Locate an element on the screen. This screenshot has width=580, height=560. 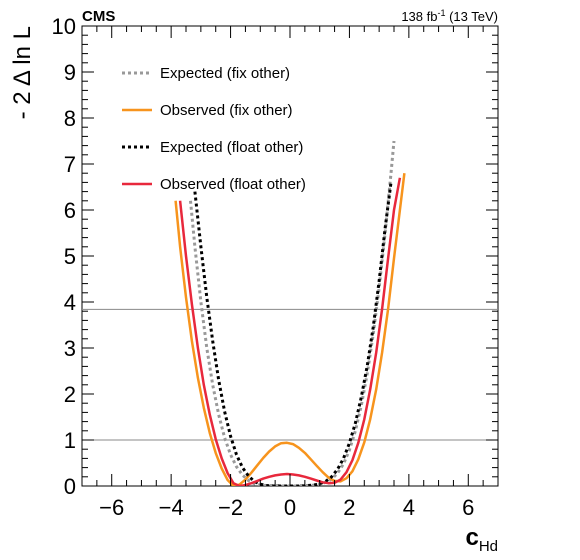
legend-label-3: Observed (float other) is located at coordinates (233, 184).